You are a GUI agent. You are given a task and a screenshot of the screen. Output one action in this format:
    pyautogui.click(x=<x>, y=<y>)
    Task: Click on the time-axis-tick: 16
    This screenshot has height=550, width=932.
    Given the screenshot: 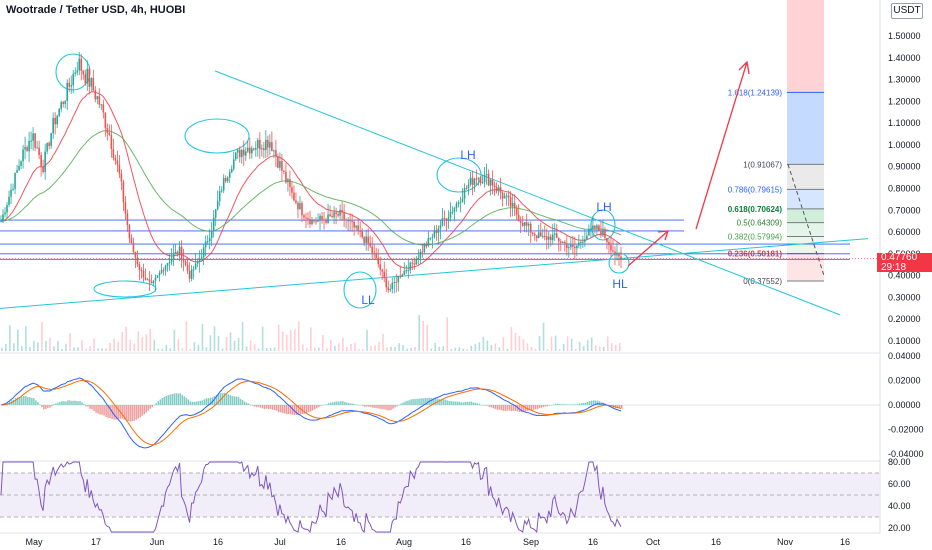 What is the action you would take?
    pyautogui.click(x=716, y=542)
    